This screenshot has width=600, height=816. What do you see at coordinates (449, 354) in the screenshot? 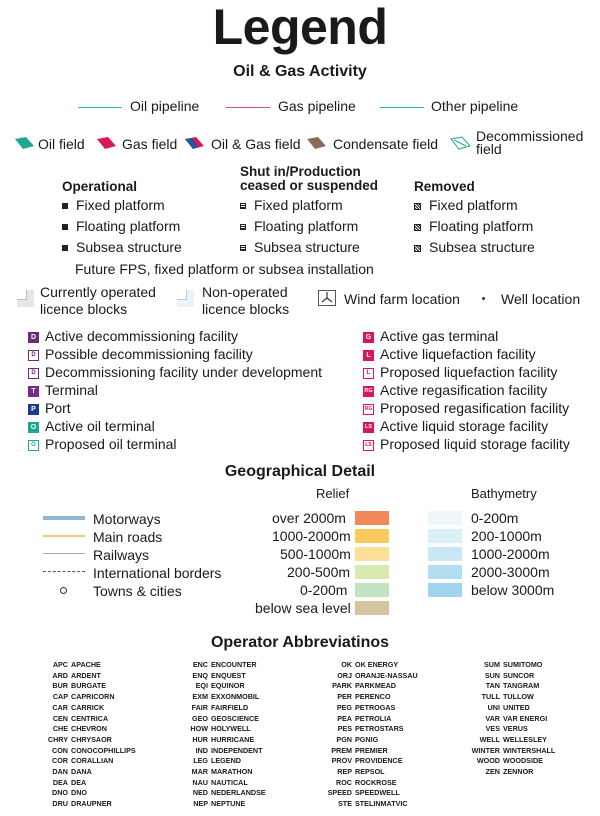
I see `facility-active-liquefaction: L Active liquefaction facility` at bounding box center [449, 354].